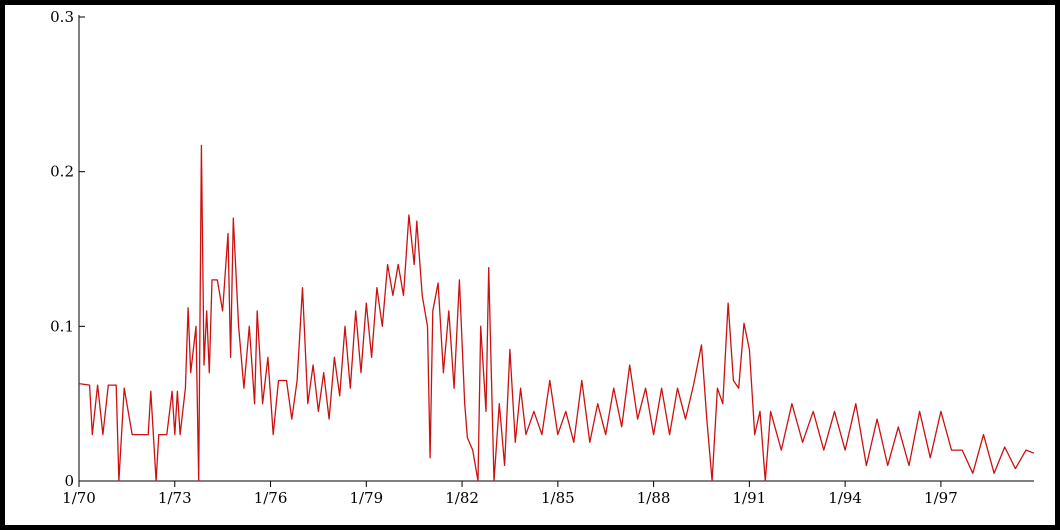 The width and height of the screenshot is (1060, 530). I want to click on x-tick-label: 1/94, so click(845, 498).